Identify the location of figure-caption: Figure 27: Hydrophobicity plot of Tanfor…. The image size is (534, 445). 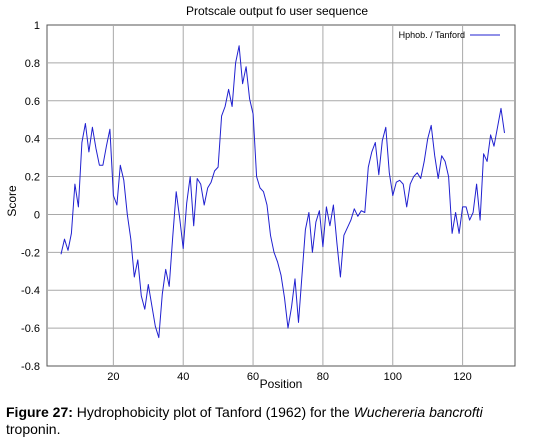
(268, 421).